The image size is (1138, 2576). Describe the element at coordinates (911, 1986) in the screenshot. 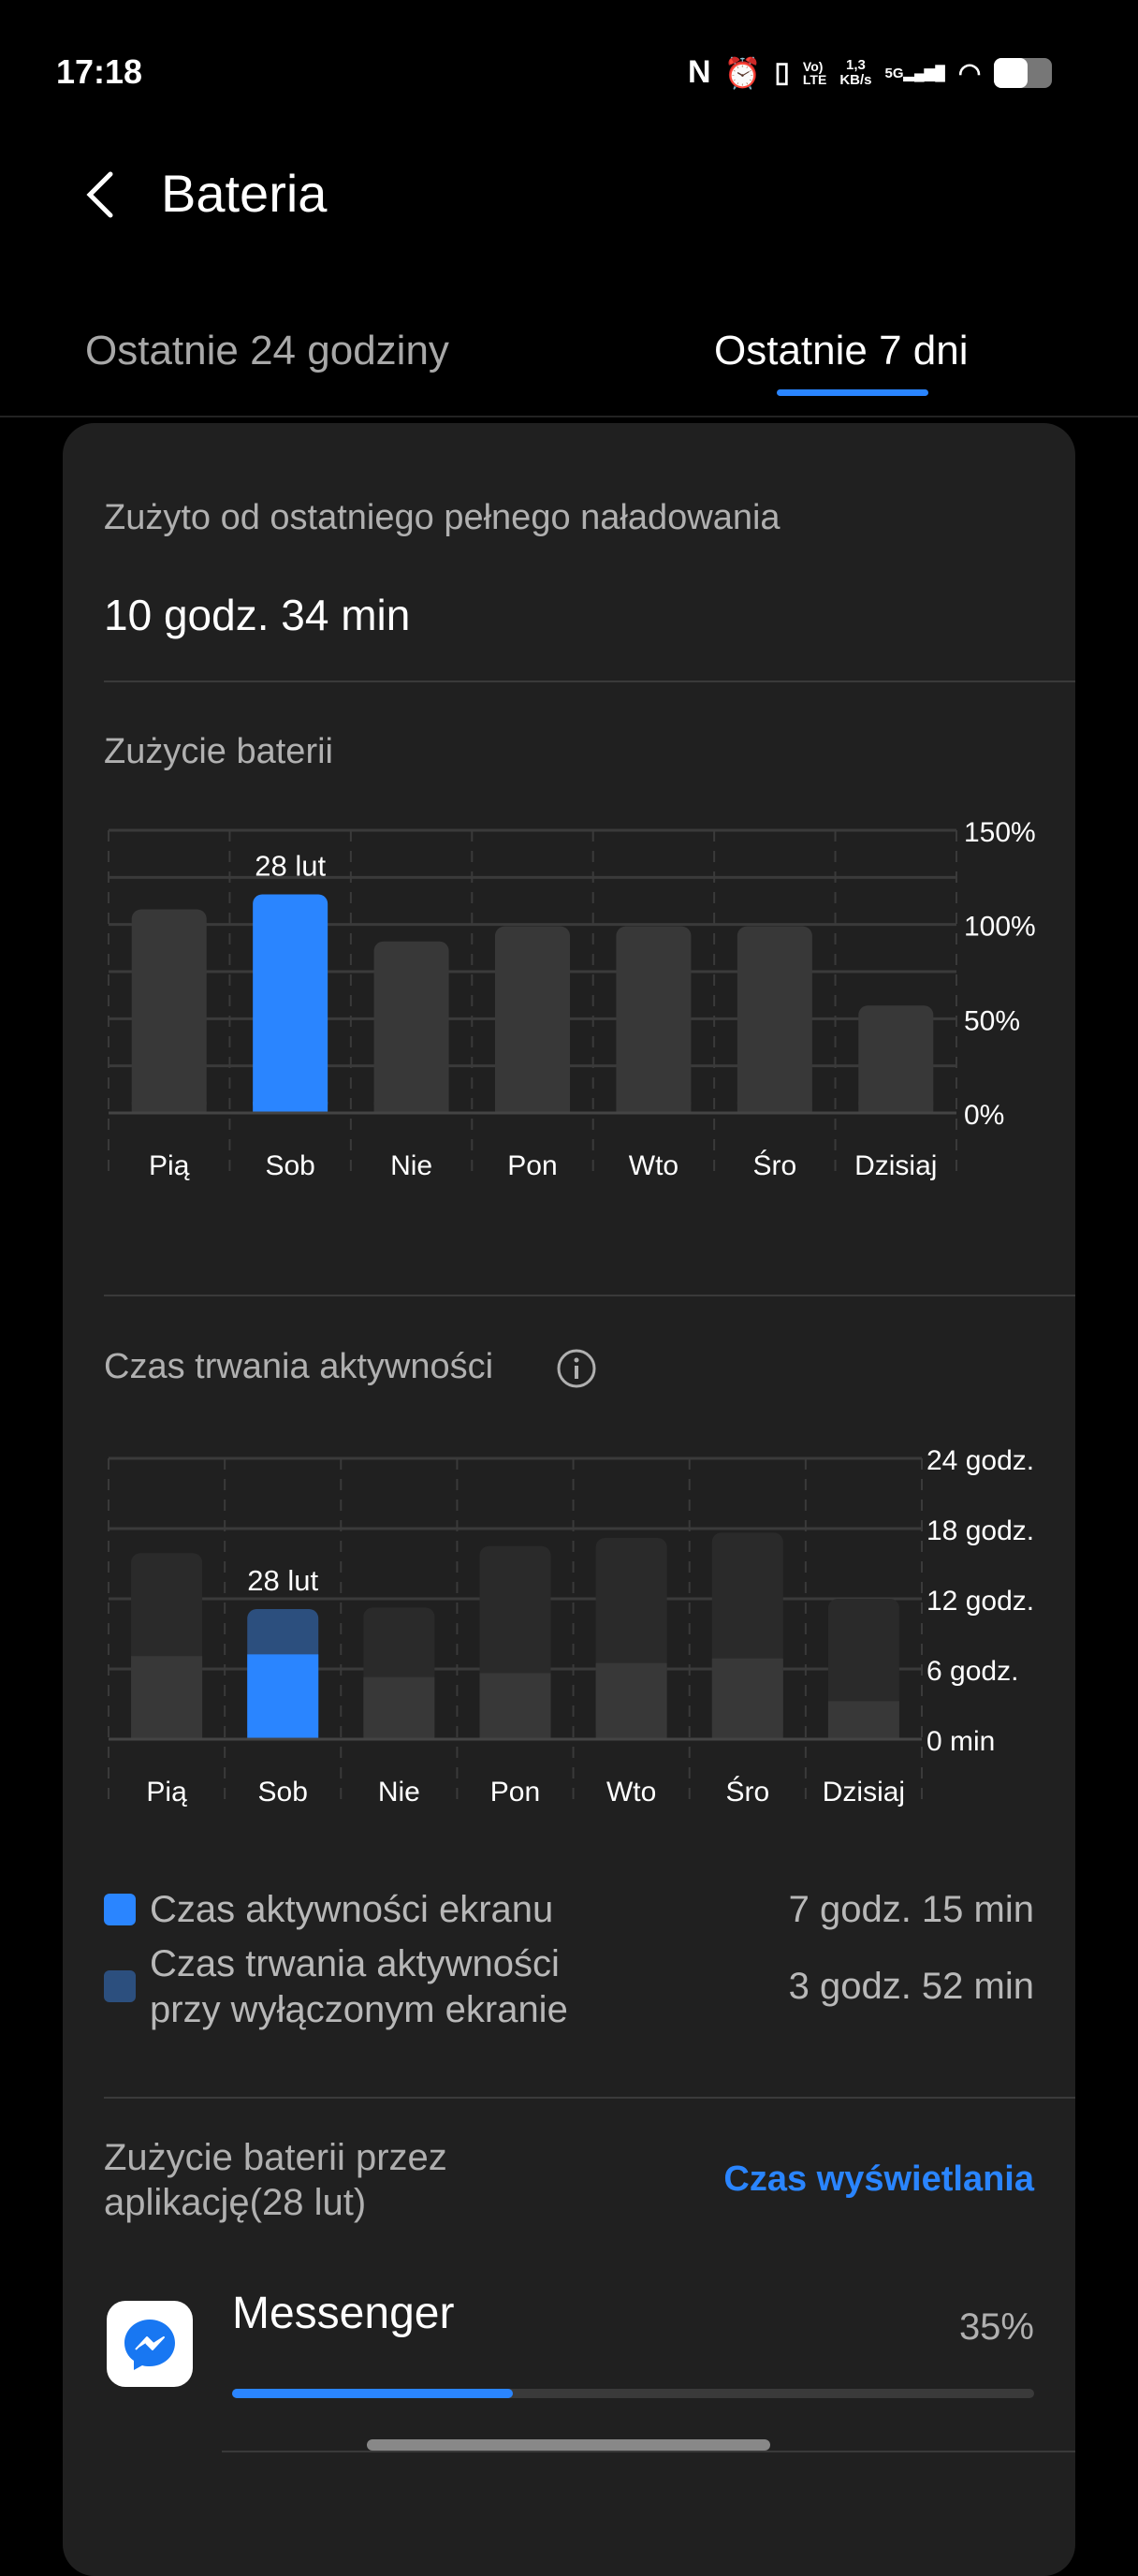

I see `legend-screen-off-value: 3 godz. 52 min` at that location.